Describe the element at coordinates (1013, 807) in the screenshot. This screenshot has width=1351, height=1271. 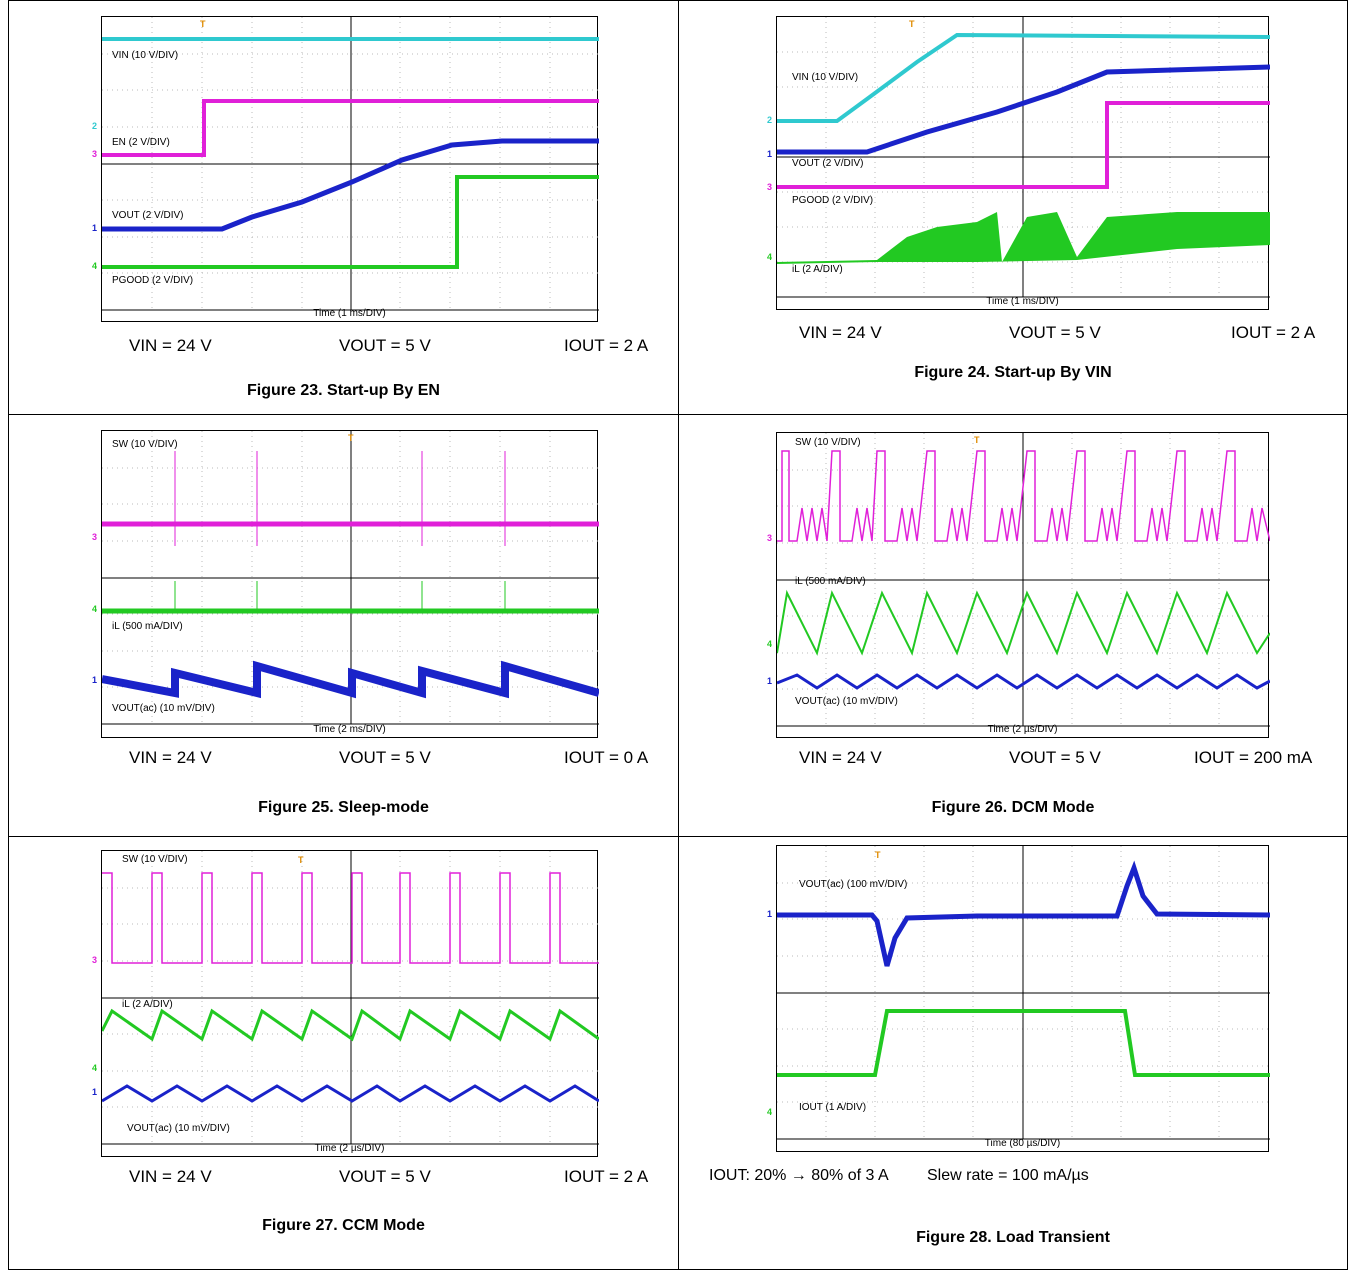
I see `figure-caption: Figure 26. DCM Mode` at that location.